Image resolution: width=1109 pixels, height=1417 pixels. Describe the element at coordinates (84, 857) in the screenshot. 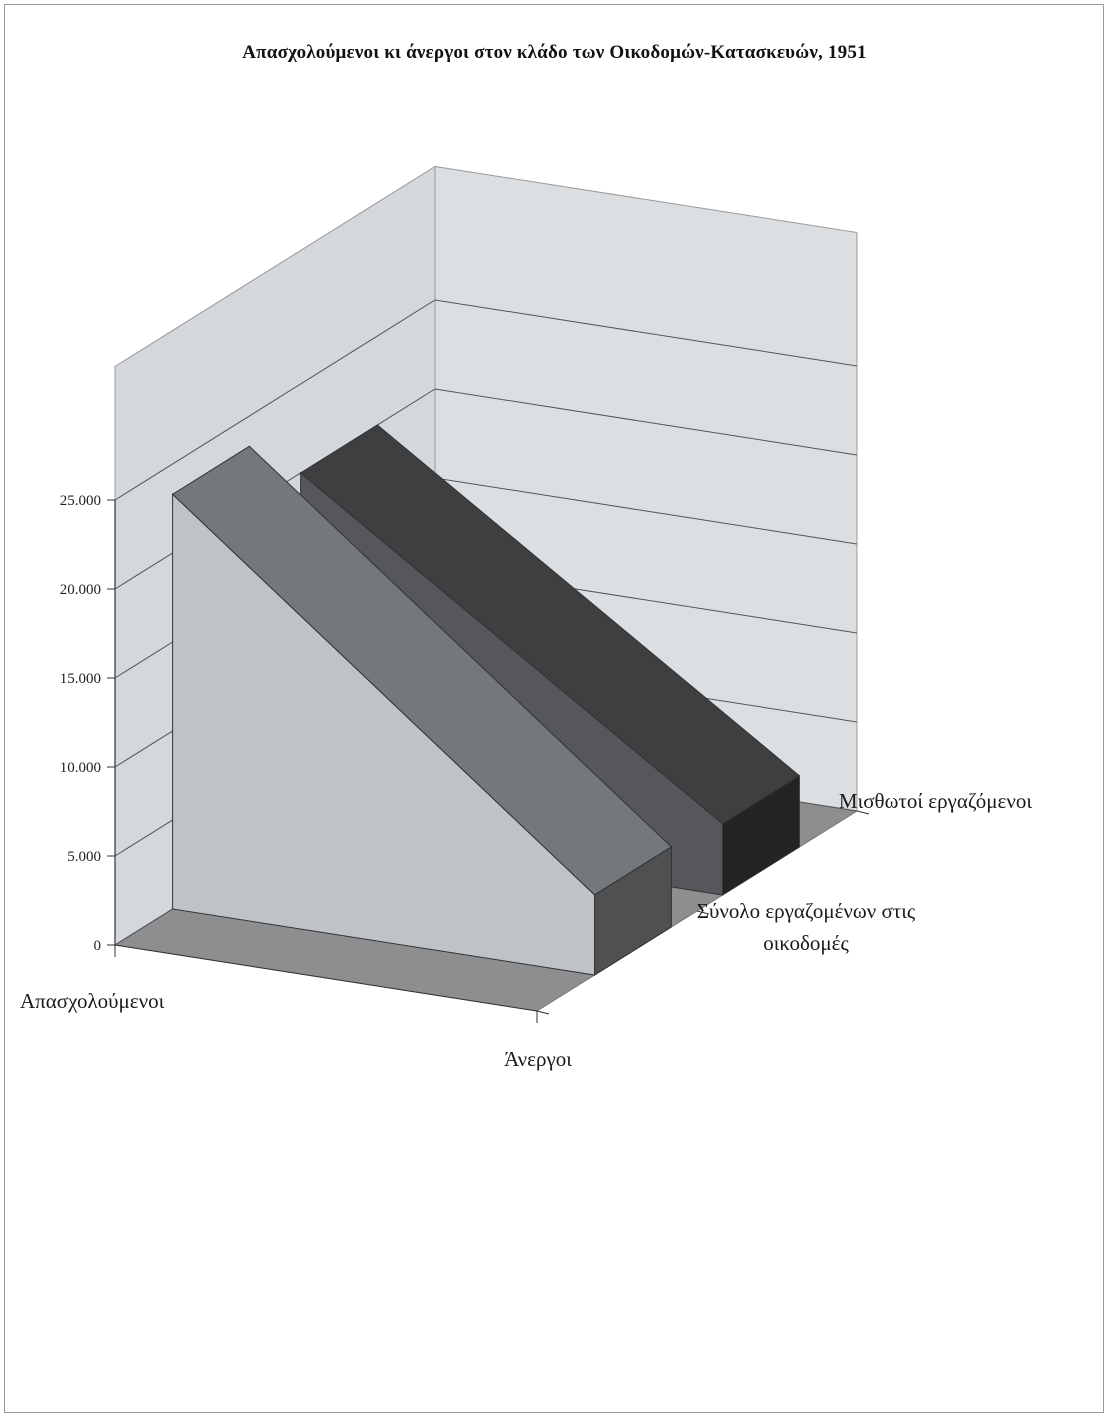

I see `y-tick-label: 5.000` at that location.